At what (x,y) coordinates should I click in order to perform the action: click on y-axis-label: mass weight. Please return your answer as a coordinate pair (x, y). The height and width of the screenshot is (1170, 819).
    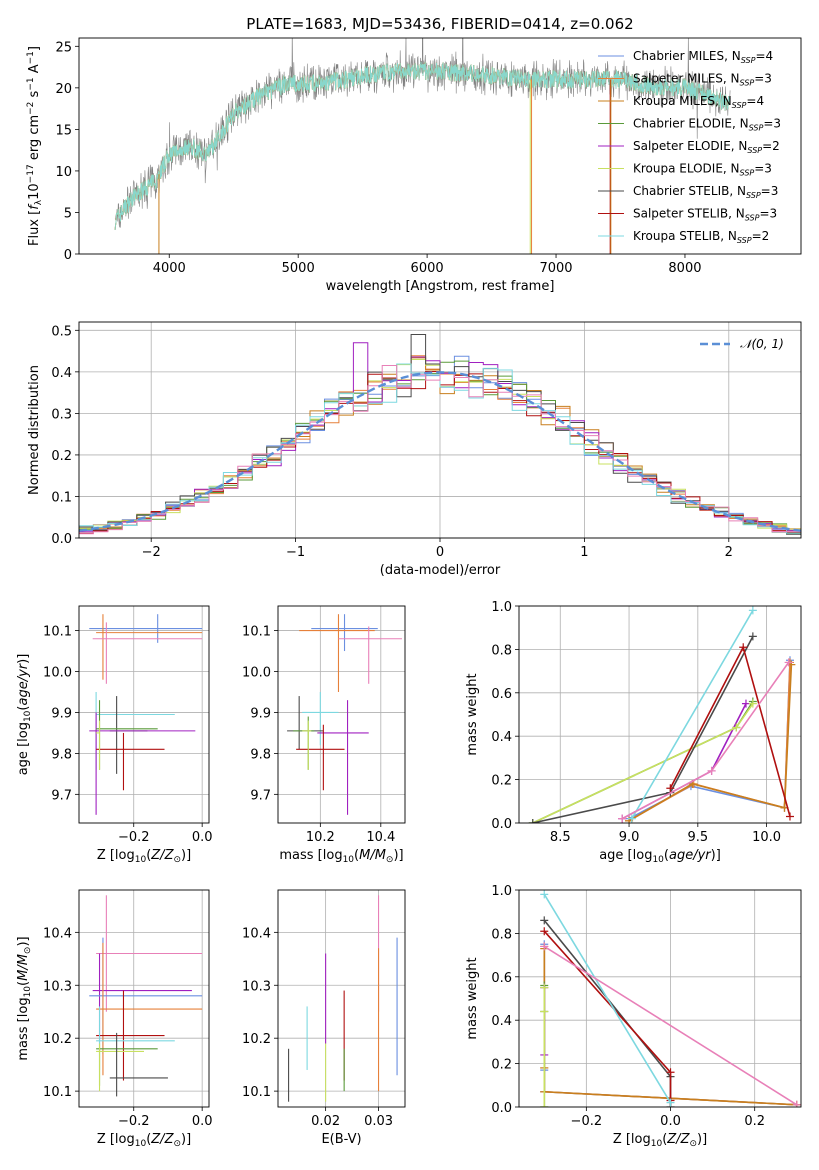
    Looking at the image, I should click on (472, 998).